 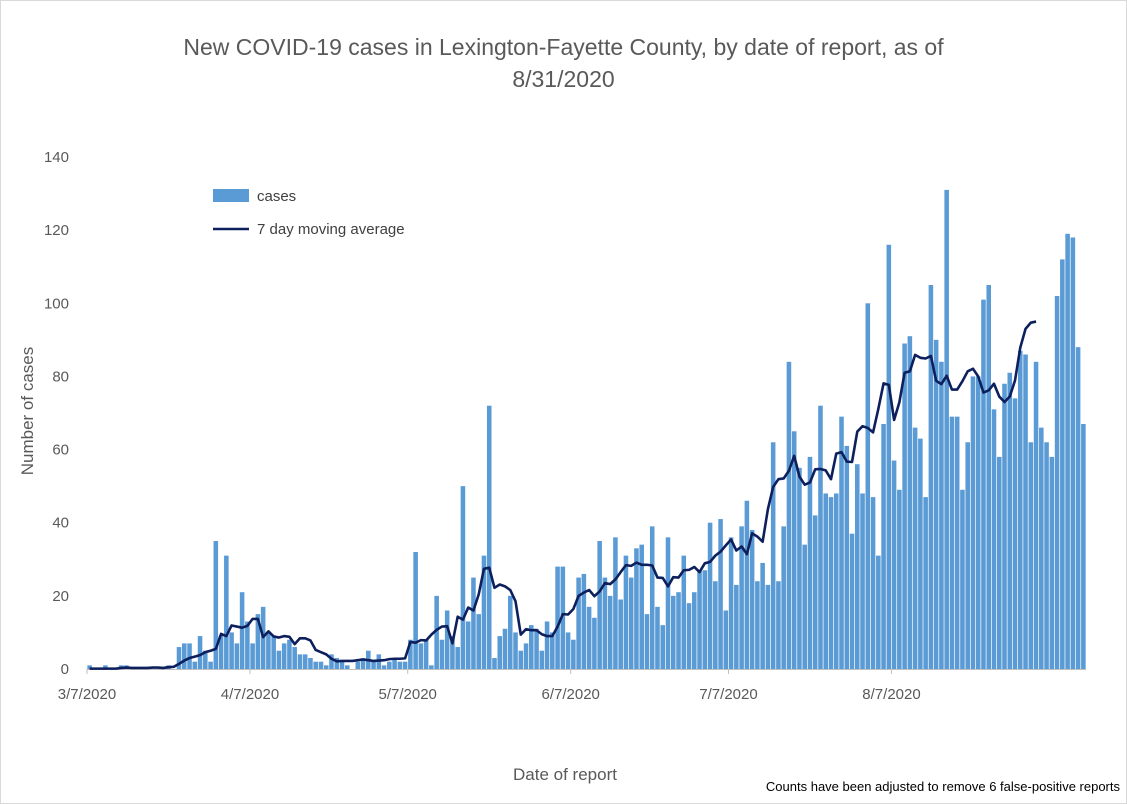 What do you see at coordinates (728, 694) in the screenshot?
I see `x-tick-label: 7/7/2020` at bounding box center [728, 694].